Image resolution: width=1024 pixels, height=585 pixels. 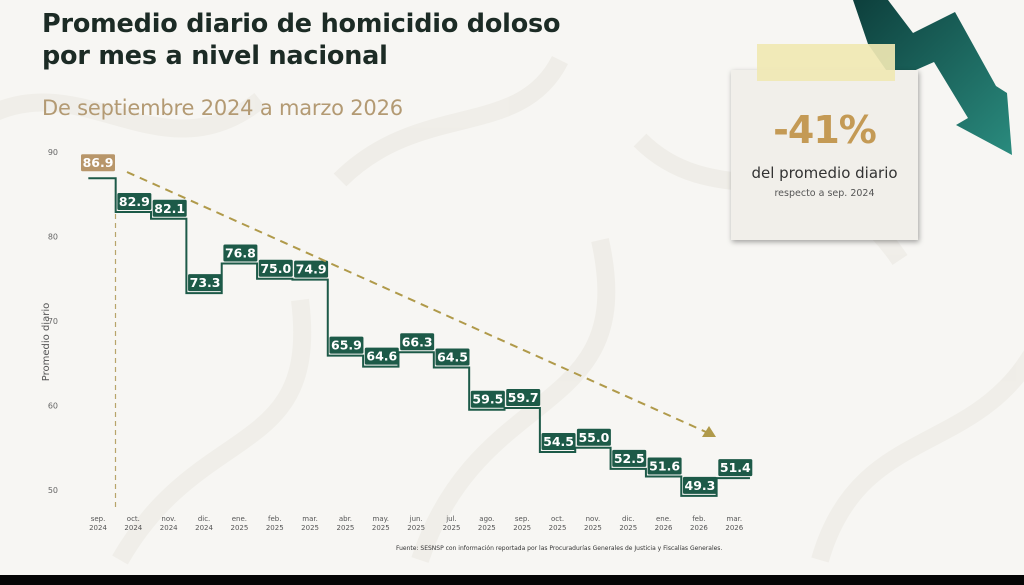 I want to click on value-label: 51.6, so click(x=664, y=466).